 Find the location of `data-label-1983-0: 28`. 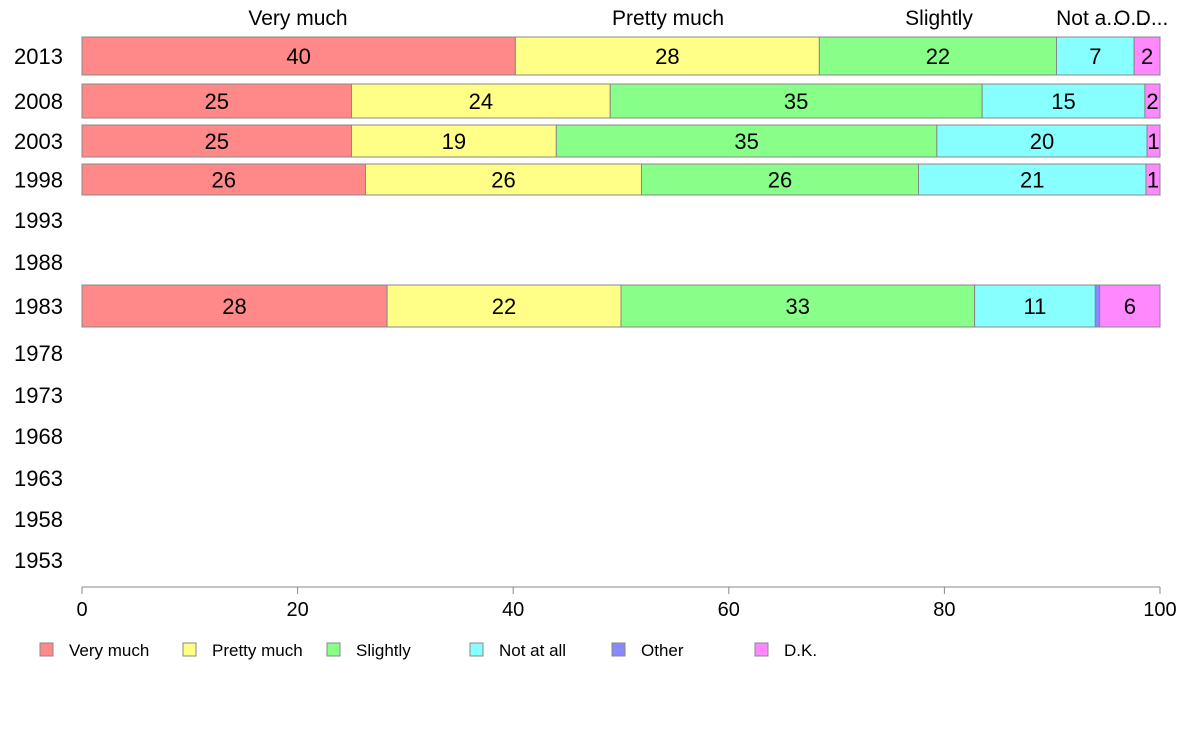

data-label-1983-0: 28 is located at coordinates (234, 306).